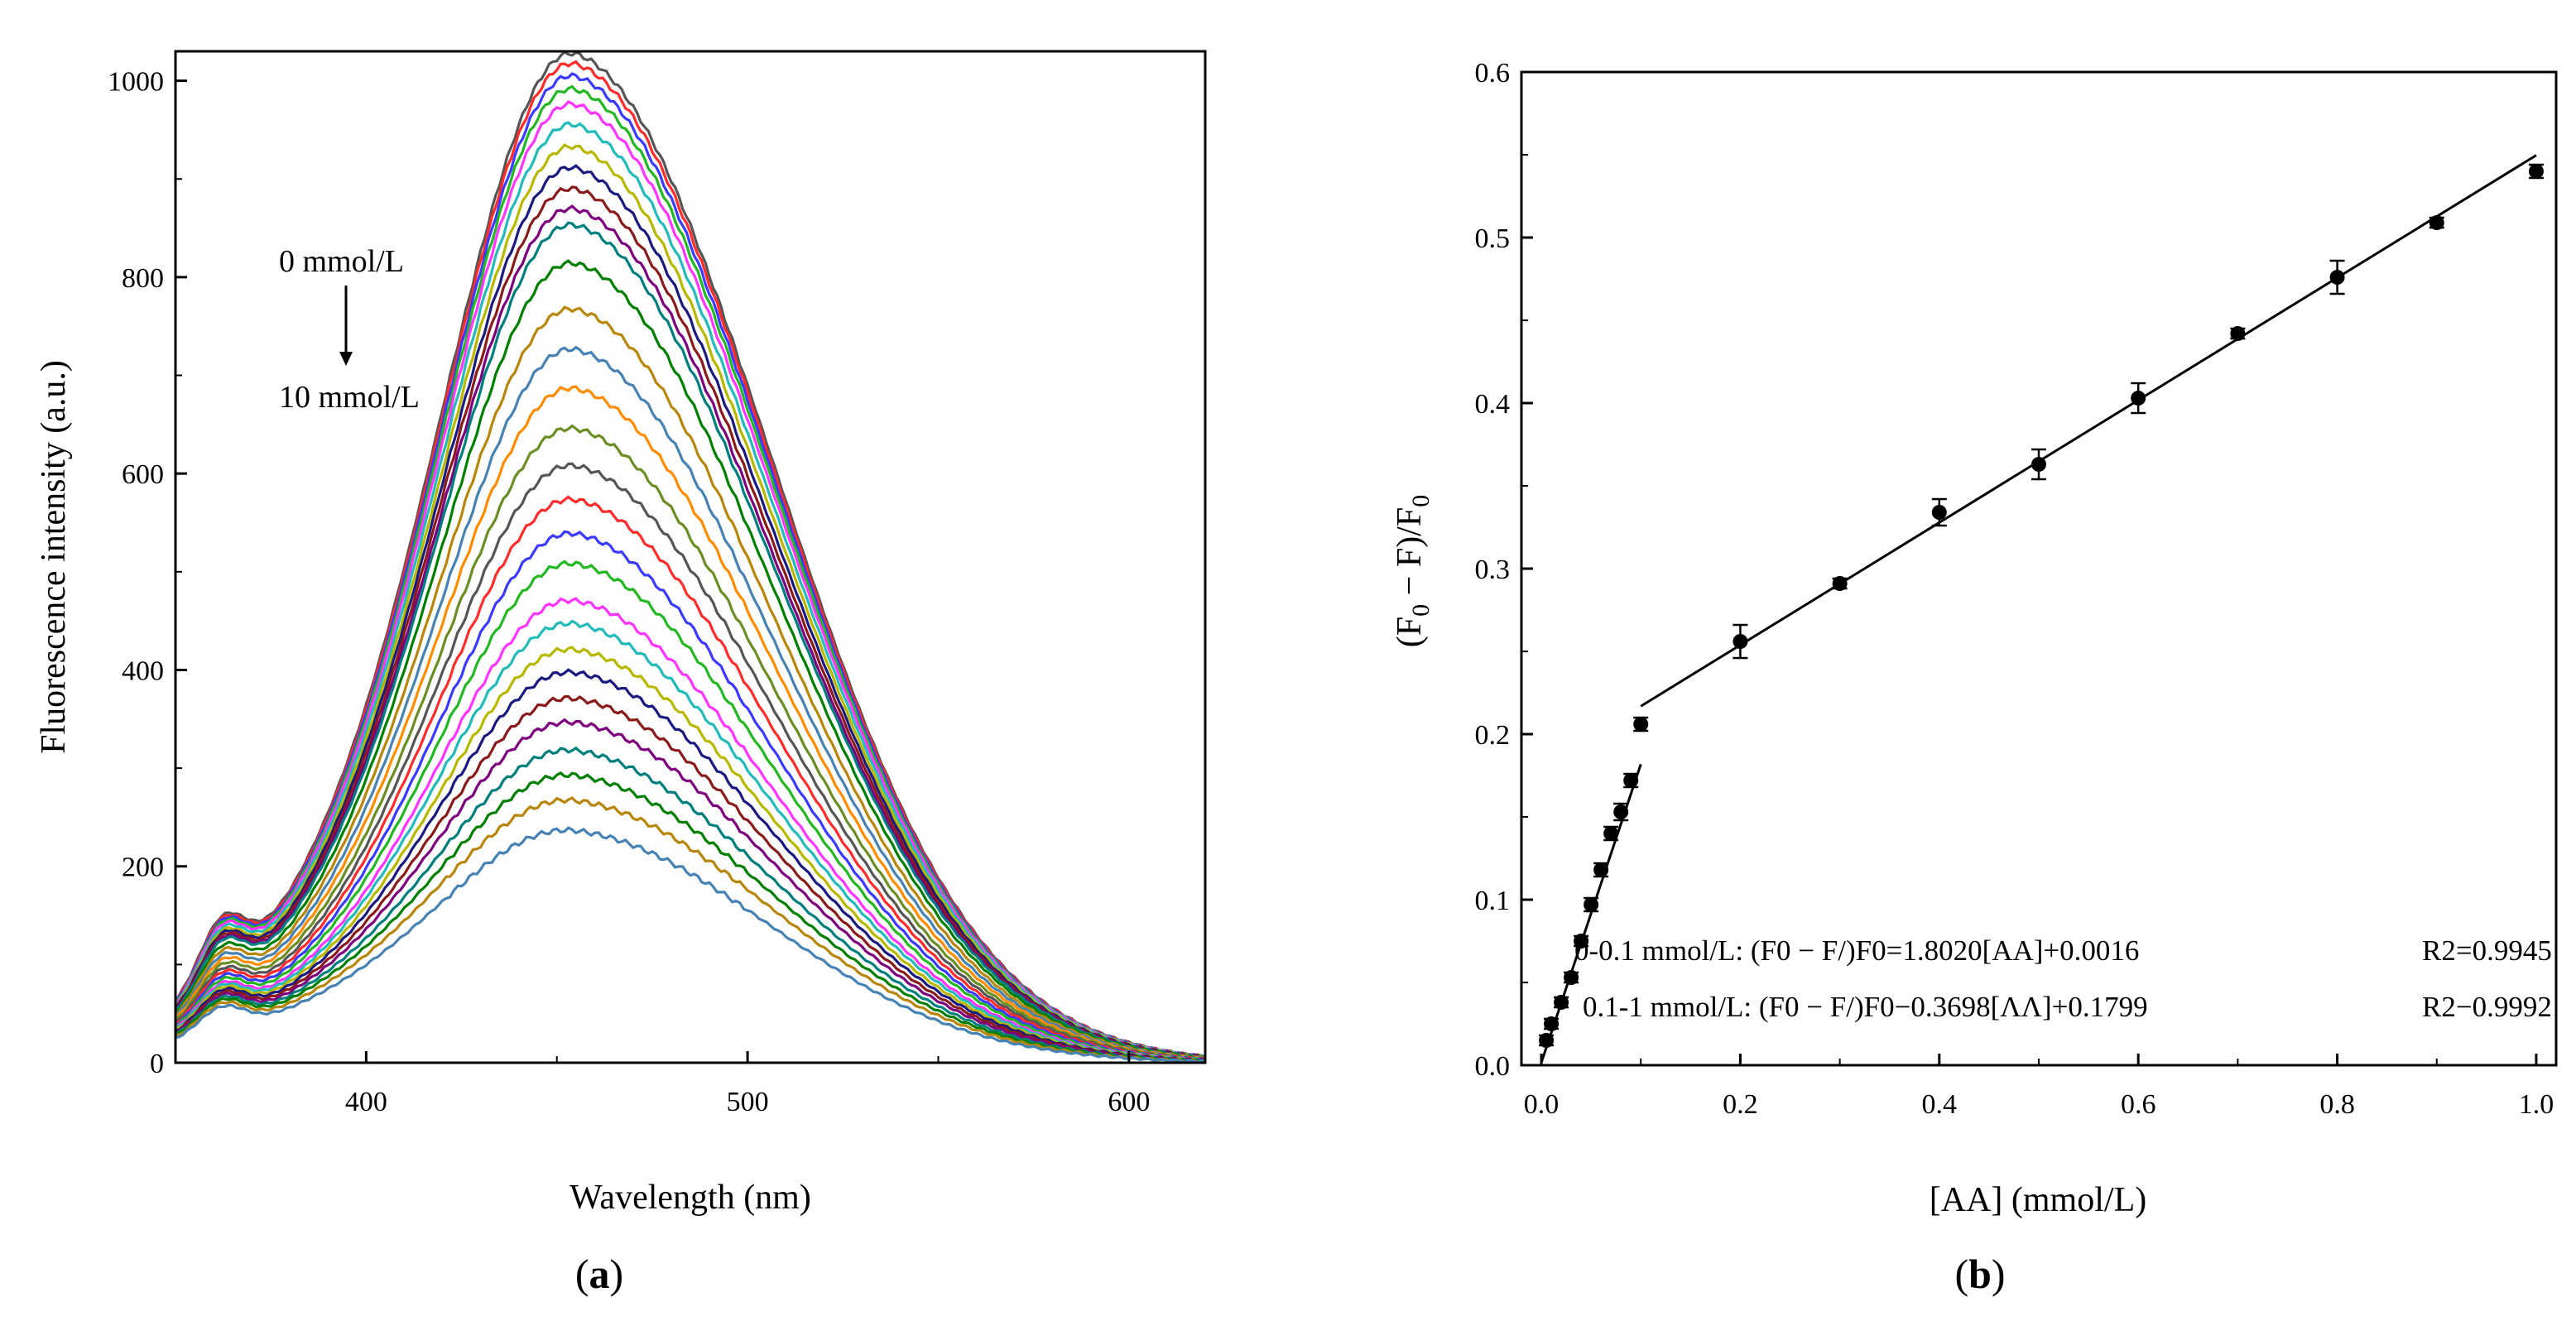 The image size is (2576, 1340). Describe the element at coordinates (1979, 1274) in the screenshot. I see `panel-label-b: (b)` at that location.